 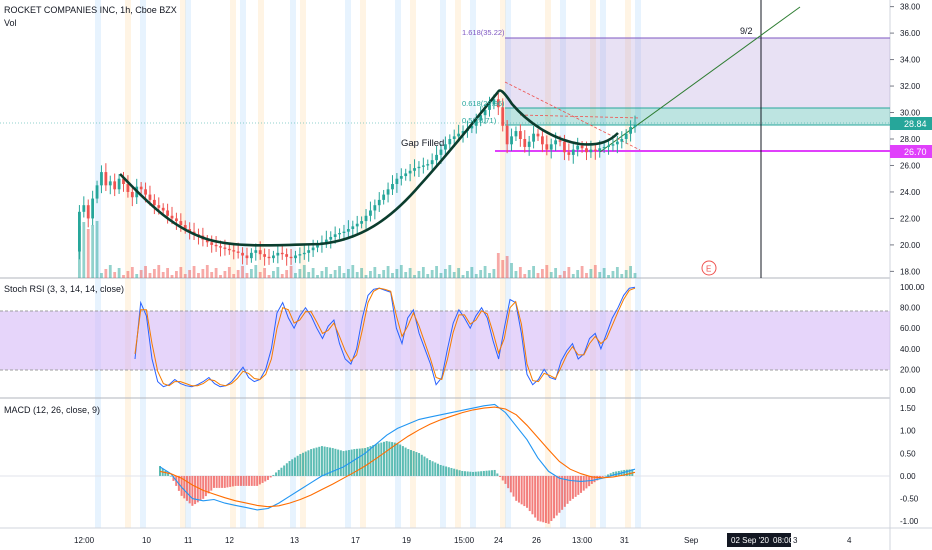 What do you see at coordinates (697, 116) in the screenshot?
I see `fib-retrace-zone` at bounding box center [697, 116].